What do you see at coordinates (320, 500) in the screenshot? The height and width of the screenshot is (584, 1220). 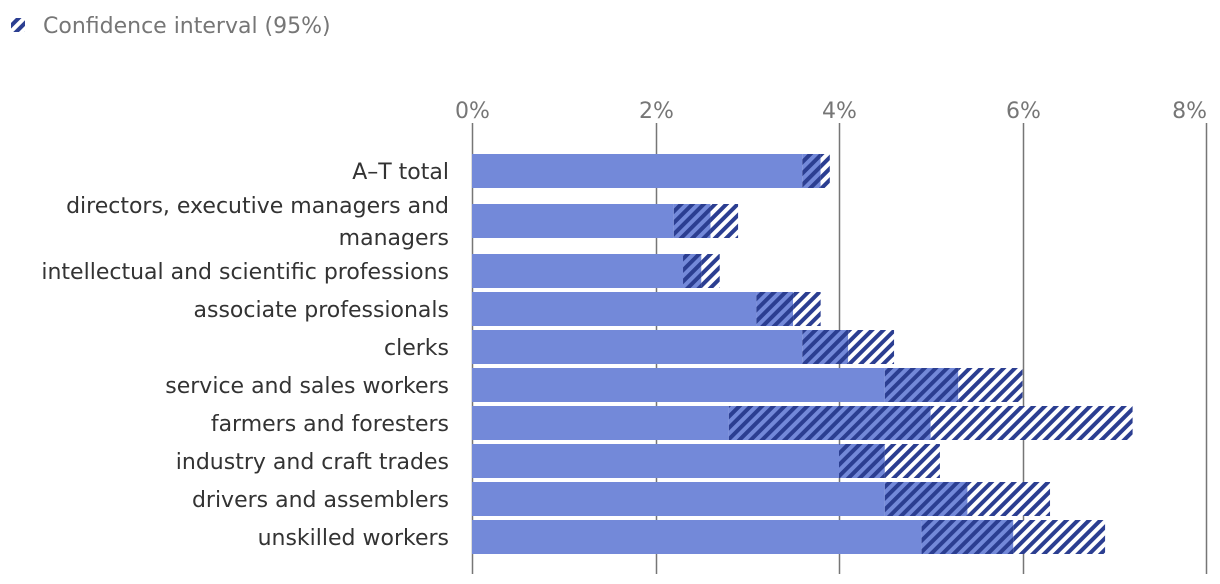 I see `category-label: drivers and assemblers` at bounding box center [320, 500].